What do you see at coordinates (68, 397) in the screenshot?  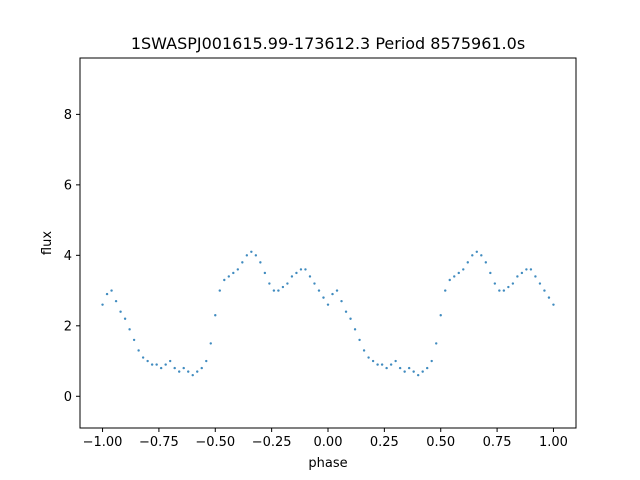 I see `y-tick-label: 0` at bounding box center [68, 397].